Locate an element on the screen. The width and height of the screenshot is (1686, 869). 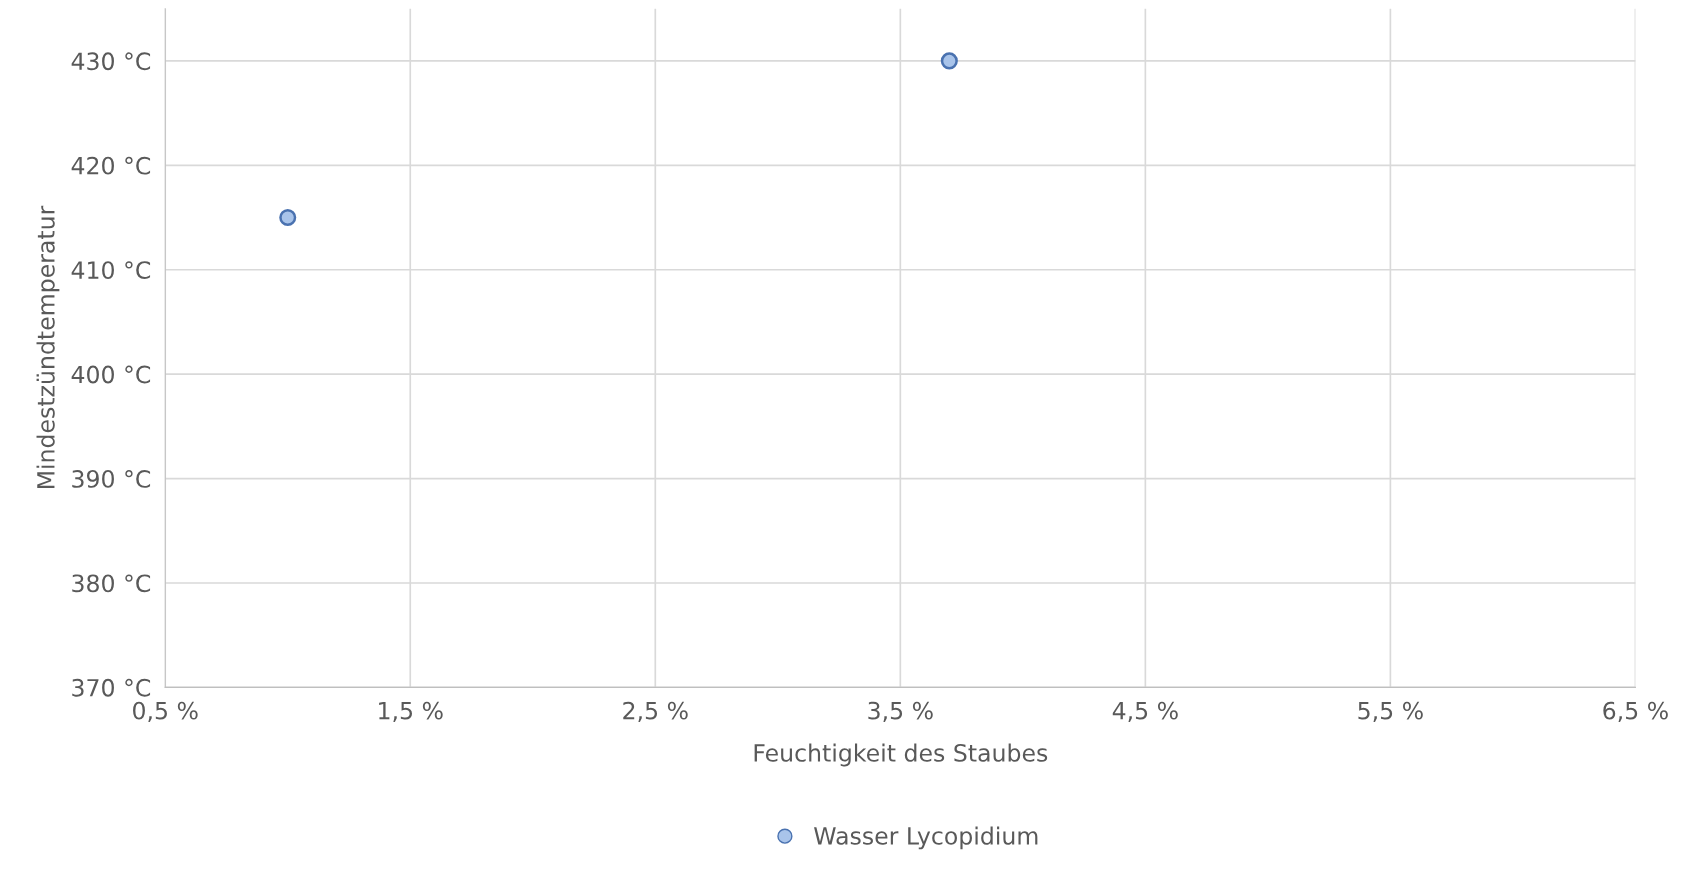
x-tick-label: 3,5 % is located at coordinates (900, 711).